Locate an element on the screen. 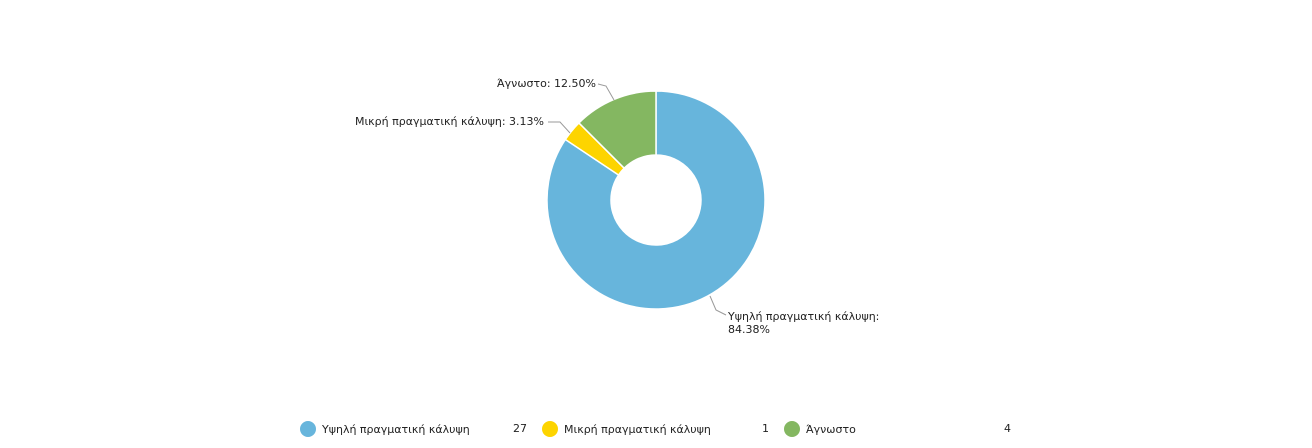  legend-item-unknown: Άγνωστο is located at coordinates (820, 429).